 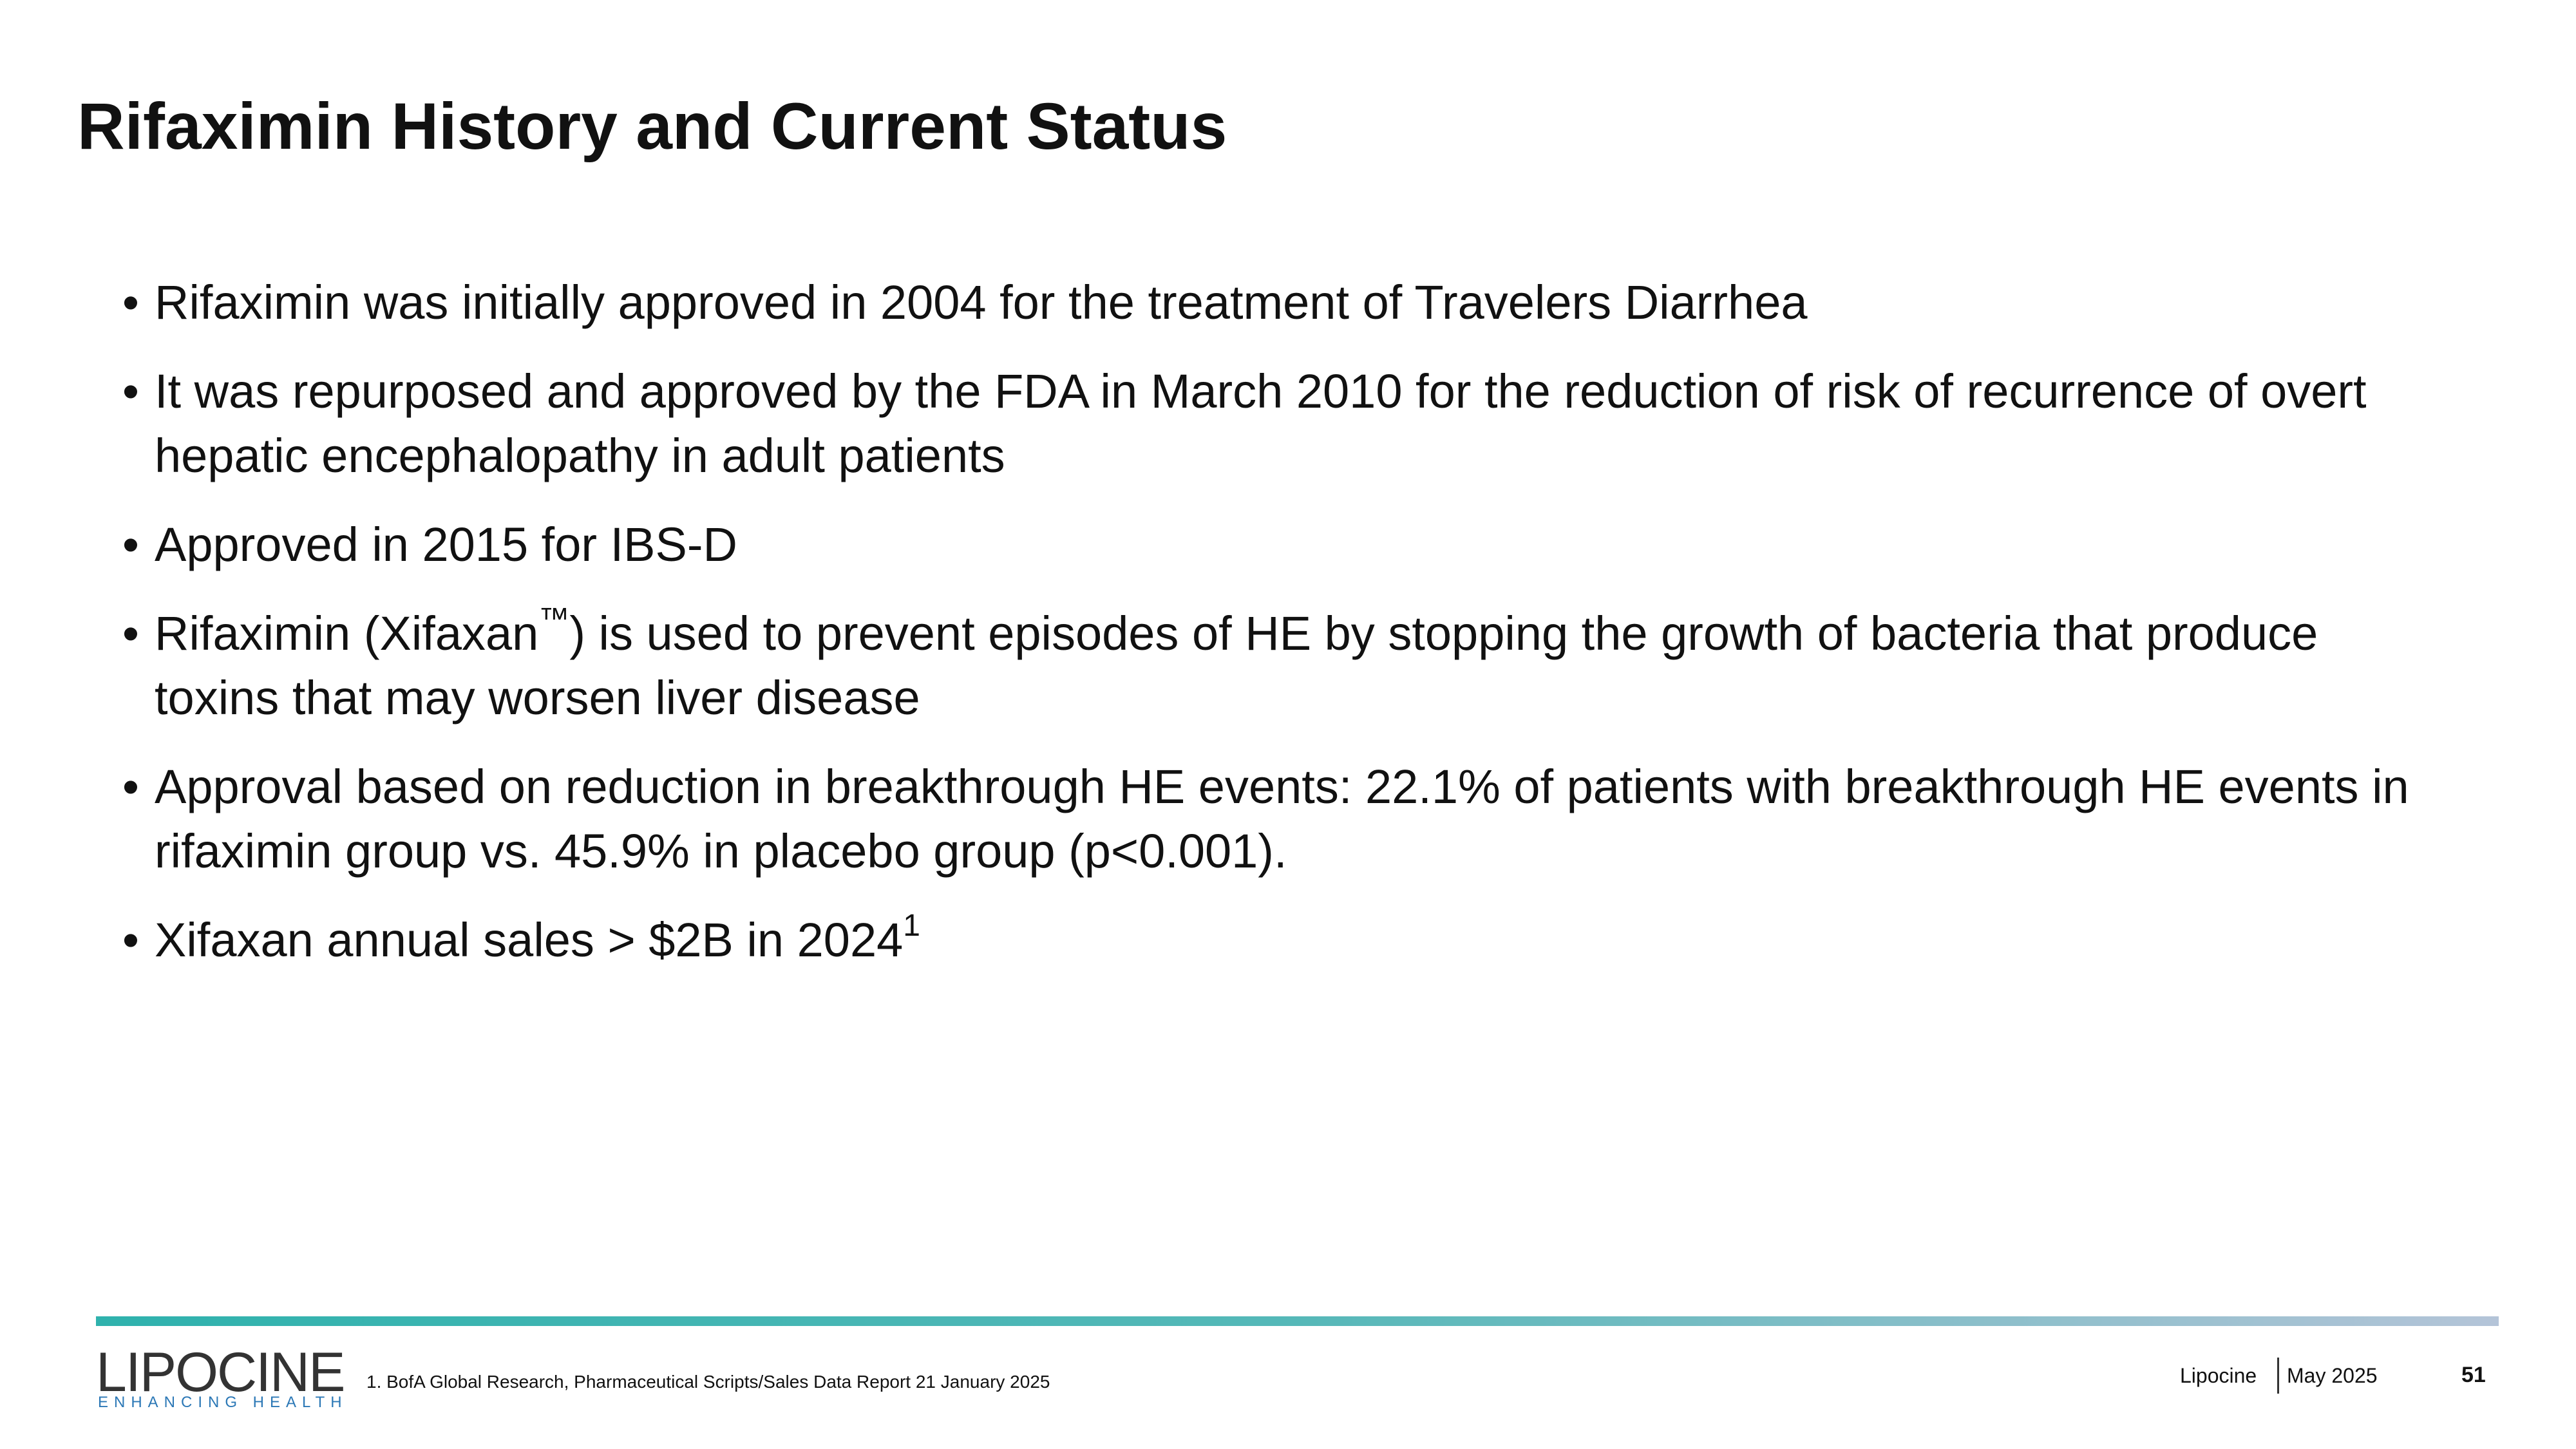 I want to click on bullet-text: Approved in 2015 for IBS-D, so click(x=446, y=544).